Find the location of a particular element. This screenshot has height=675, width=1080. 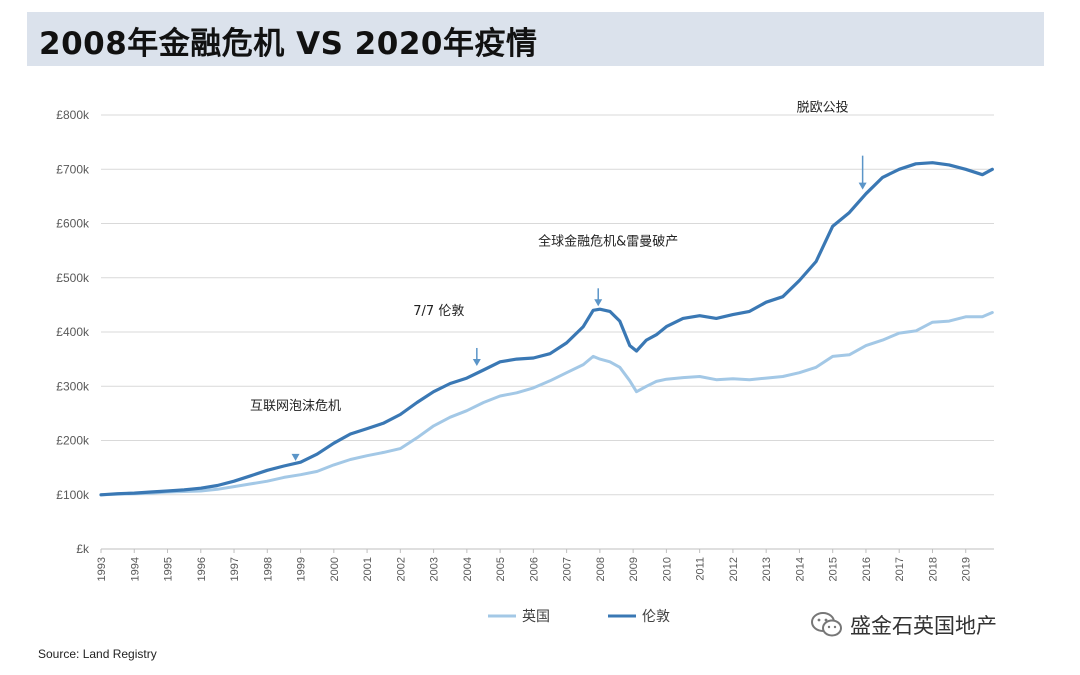

x-tick-label: 2008 is located at coordinates (601, 569).